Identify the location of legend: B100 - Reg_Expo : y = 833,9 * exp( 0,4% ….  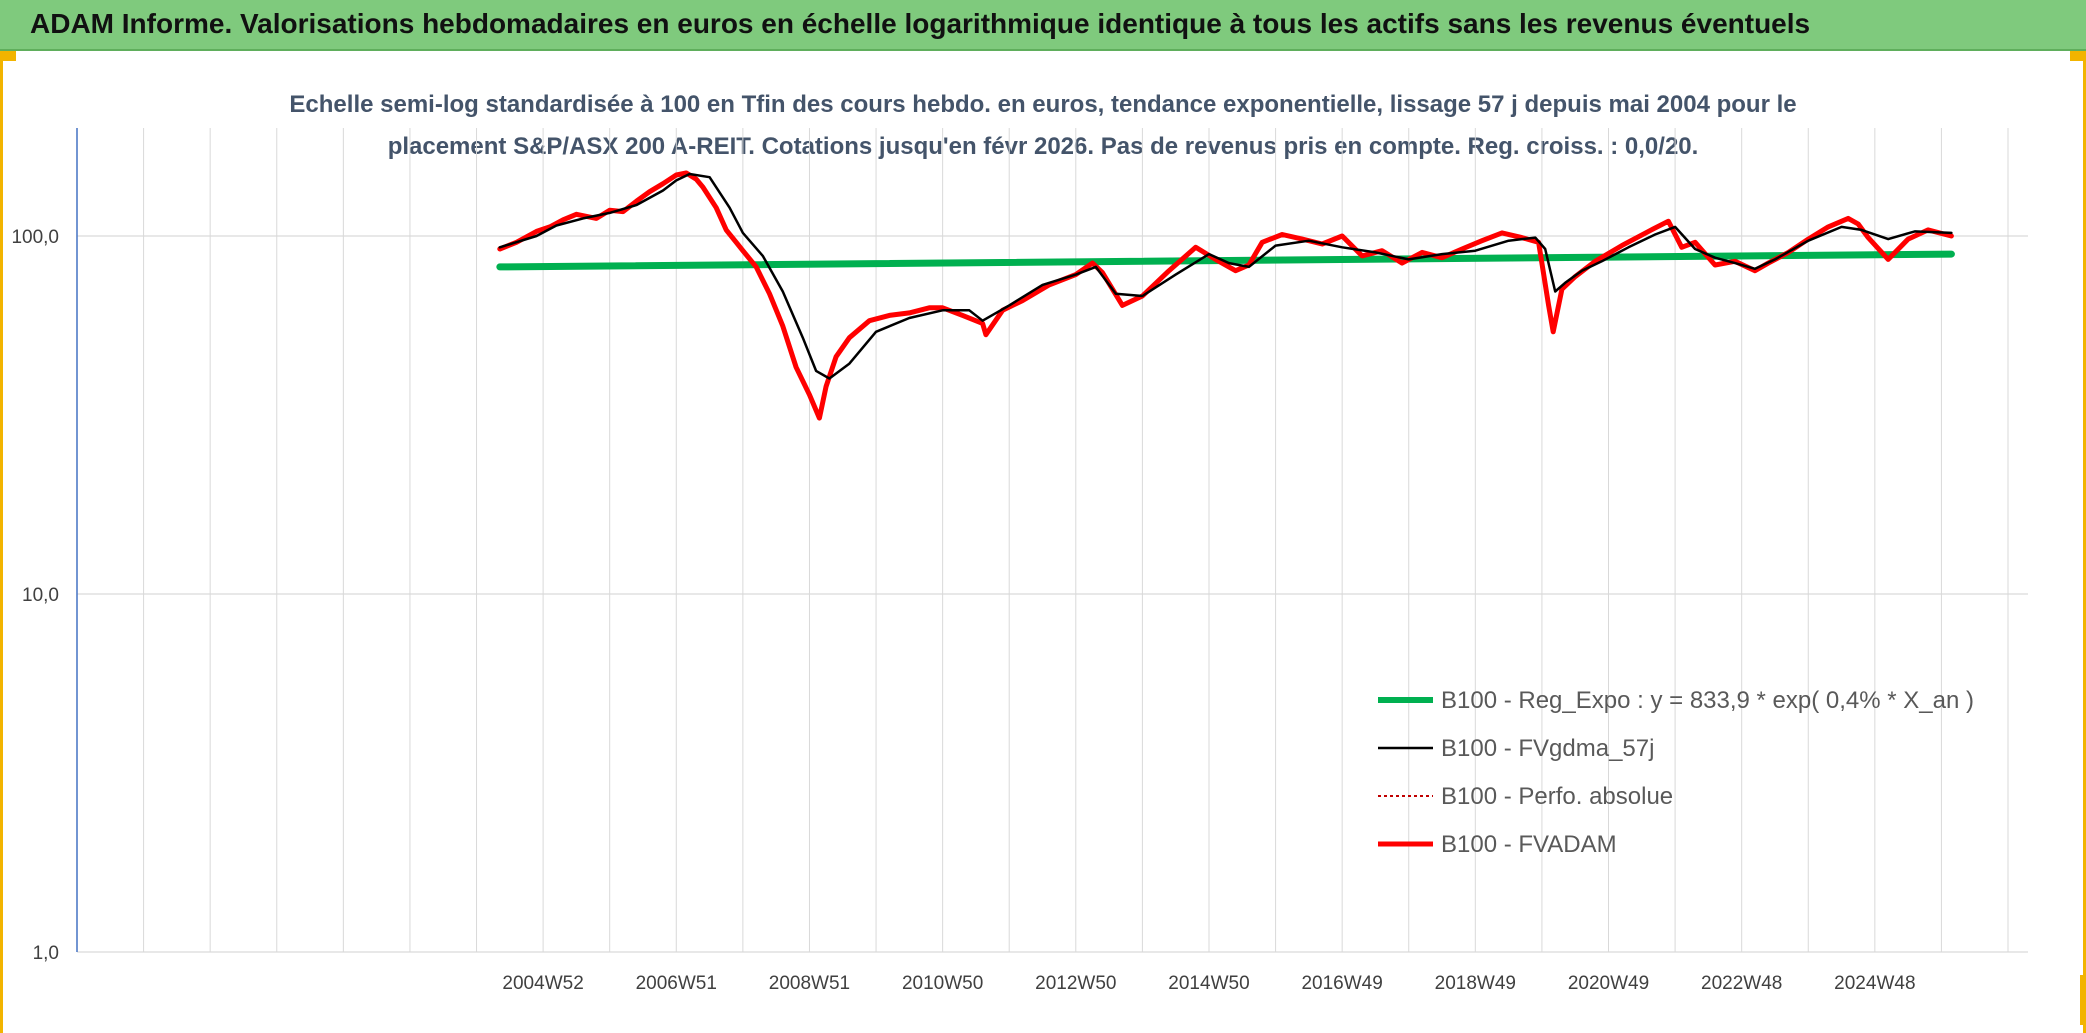
(1676, 772).